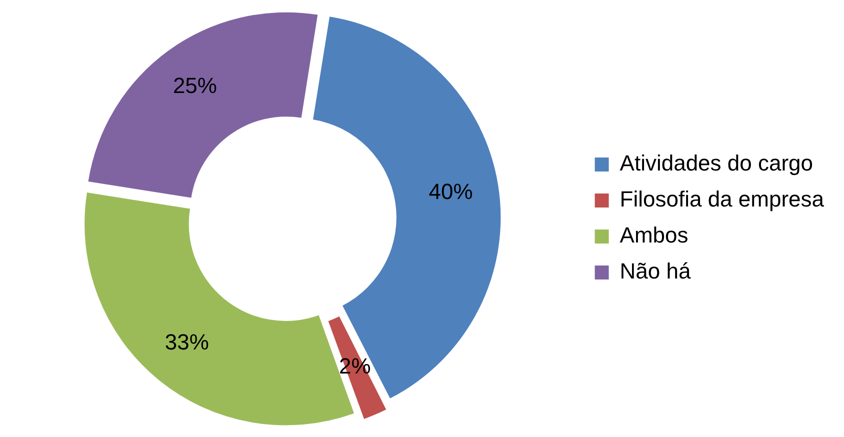 Image resolution: width=844 pixels, height=437 pixels. What do you see at coordinates (194, 85) in the screenshot?
I see `data-label: 25%` at bounding box center [194, 85].